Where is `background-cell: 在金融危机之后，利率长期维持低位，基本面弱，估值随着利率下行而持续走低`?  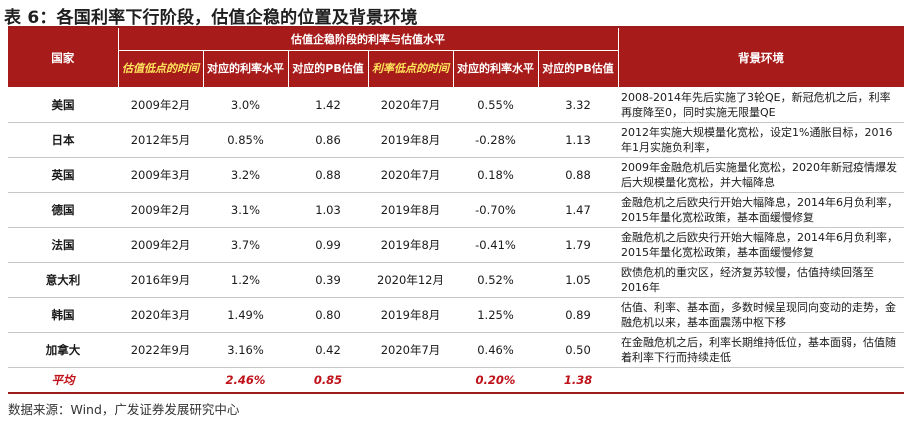
background-cell: 在金融危机之后，利率长期维持低位，基本面弱，估值随着利率下行而持续走低 is located at coordinates (761, 350).